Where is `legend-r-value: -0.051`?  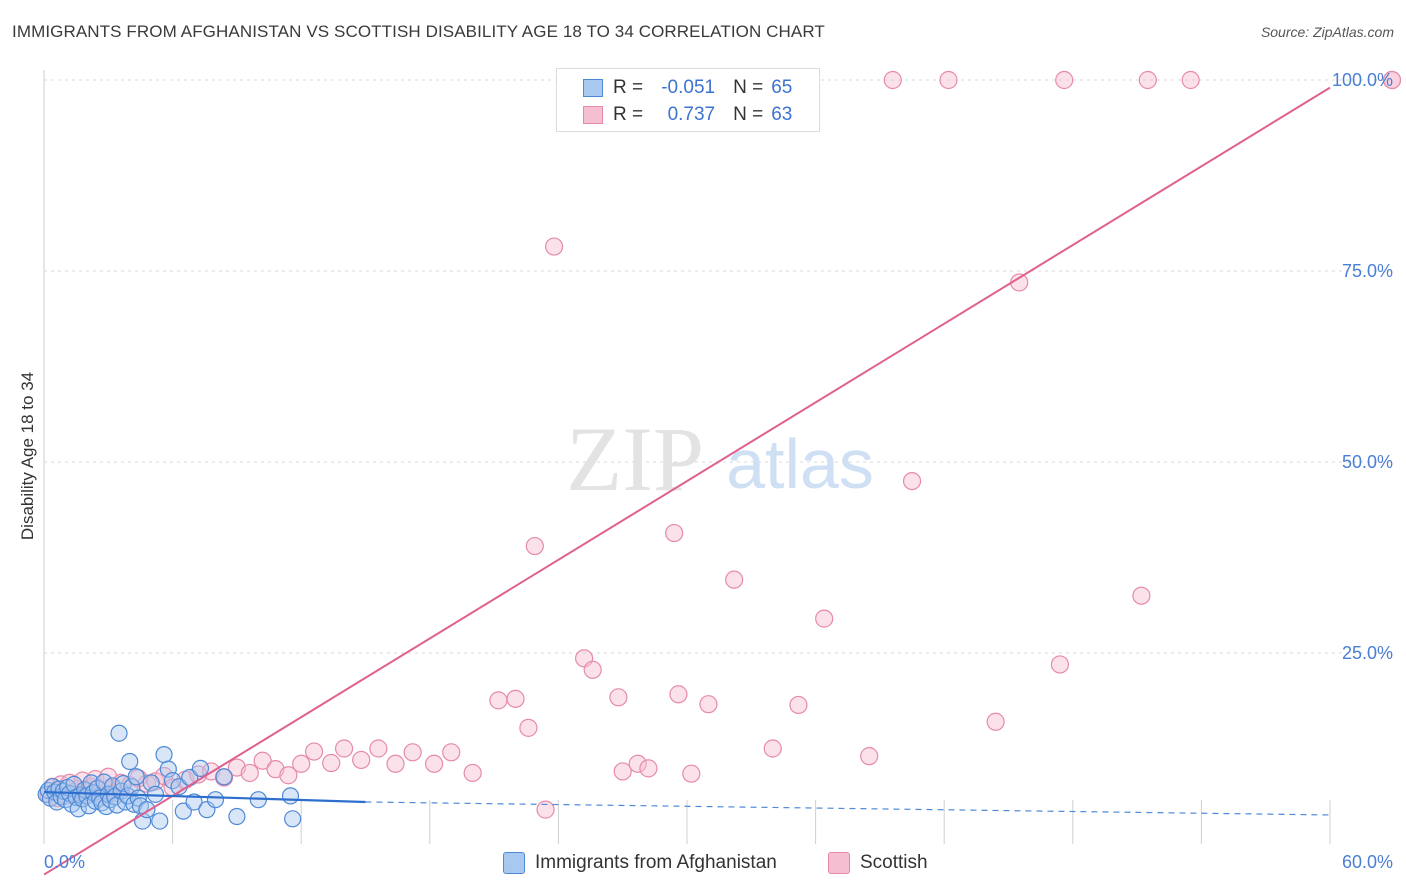 legend-r-value: -0.051 is located at coordinates (688, 87).